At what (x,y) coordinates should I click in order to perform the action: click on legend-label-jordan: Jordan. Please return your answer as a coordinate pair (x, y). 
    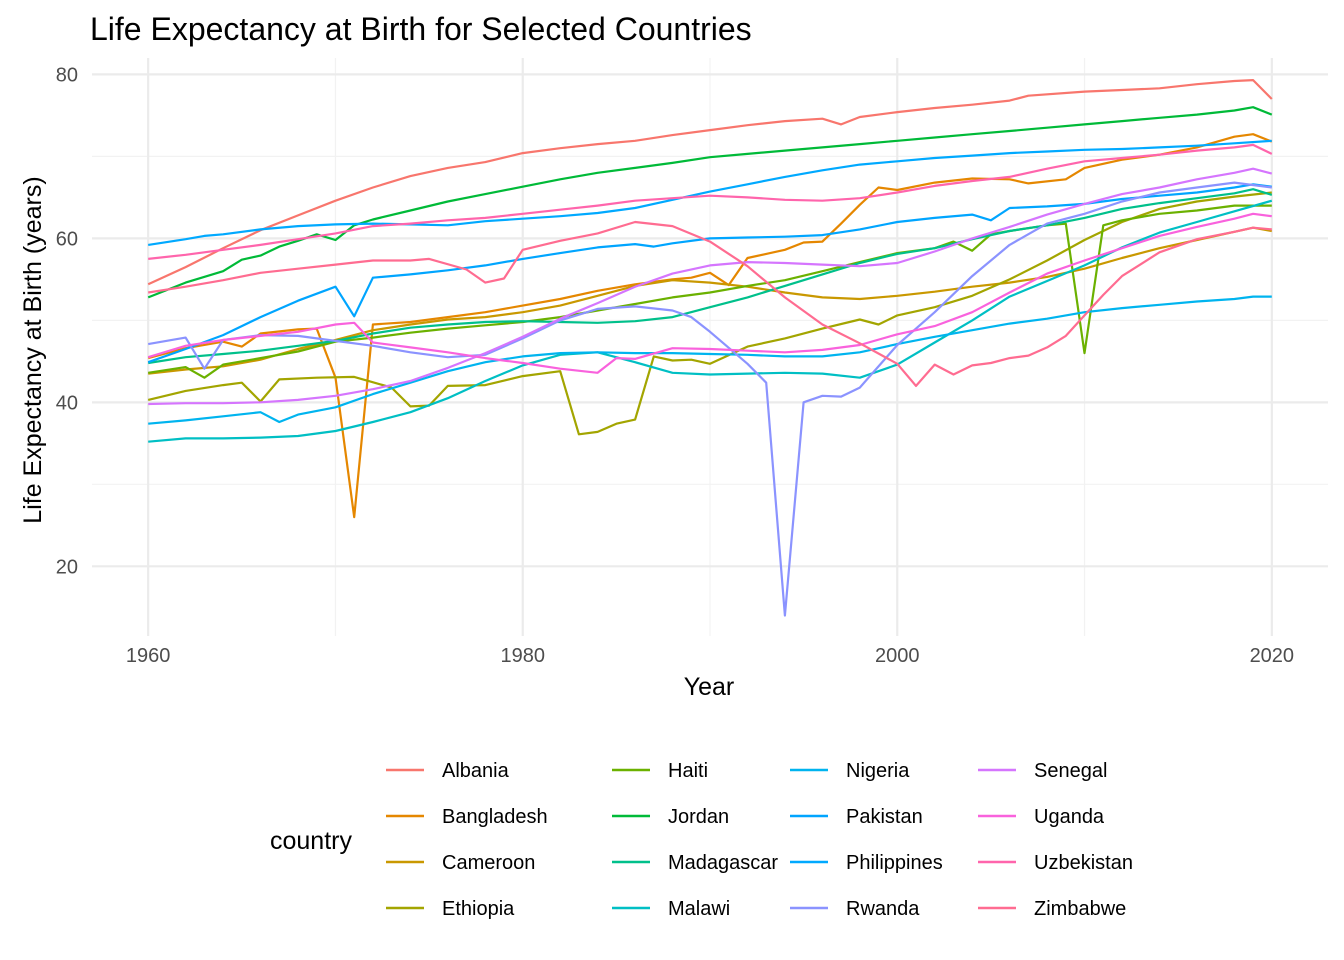
    Looking at the image, I should click on (698, 817).